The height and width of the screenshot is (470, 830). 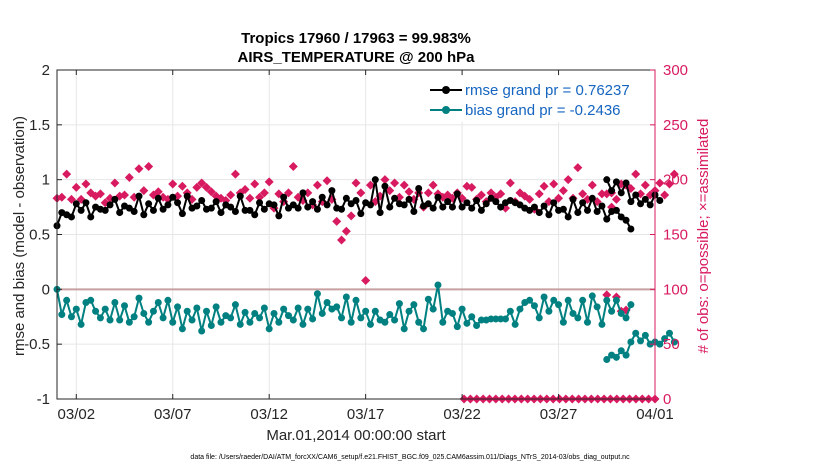 I want to click on x-tick-label: 03/02, so click(x=77, y=414).